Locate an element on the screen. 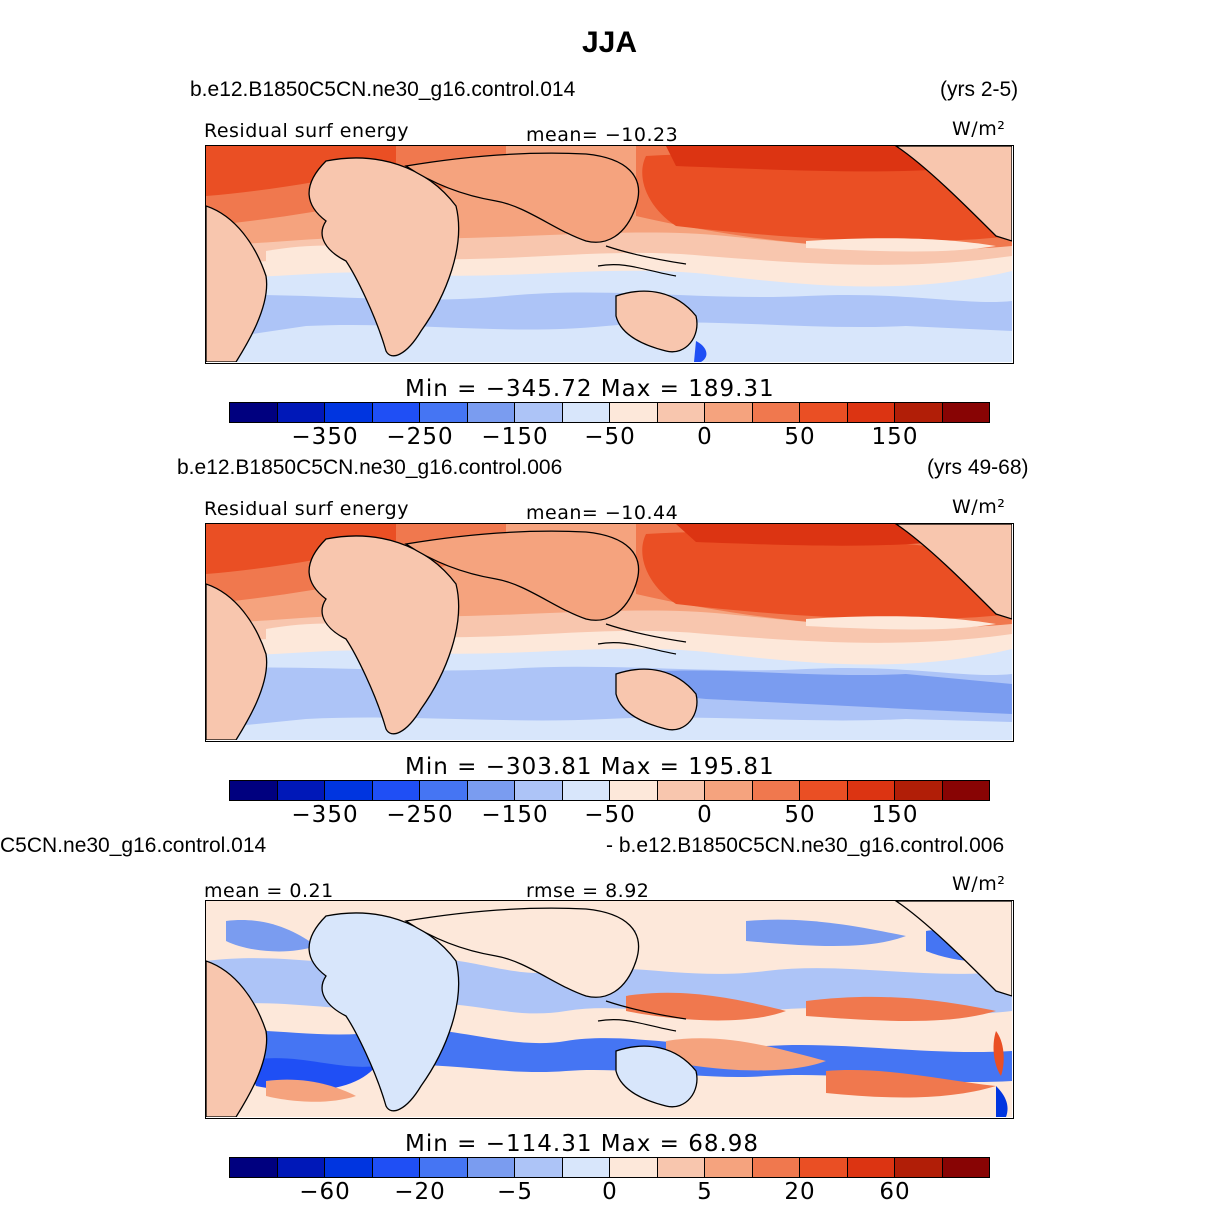 The height and width of the screenshot is (1216, 1219). panel-2-colorbar is located at coordinates (609, 790).